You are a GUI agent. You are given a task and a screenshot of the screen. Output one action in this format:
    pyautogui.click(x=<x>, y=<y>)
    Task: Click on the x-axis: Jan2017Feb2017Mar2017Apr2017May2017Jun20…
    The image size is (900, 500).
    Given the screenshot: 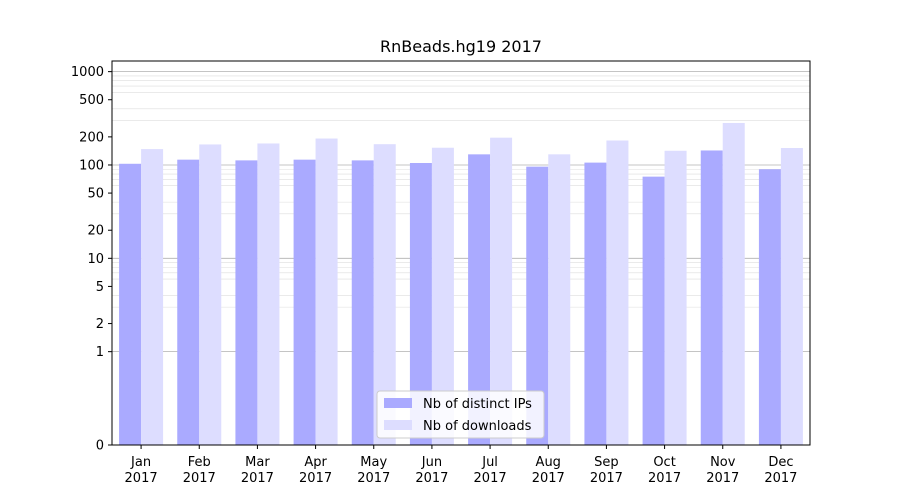 What is the action you would take?
    pyautogui.click(x=461, y=465)
    